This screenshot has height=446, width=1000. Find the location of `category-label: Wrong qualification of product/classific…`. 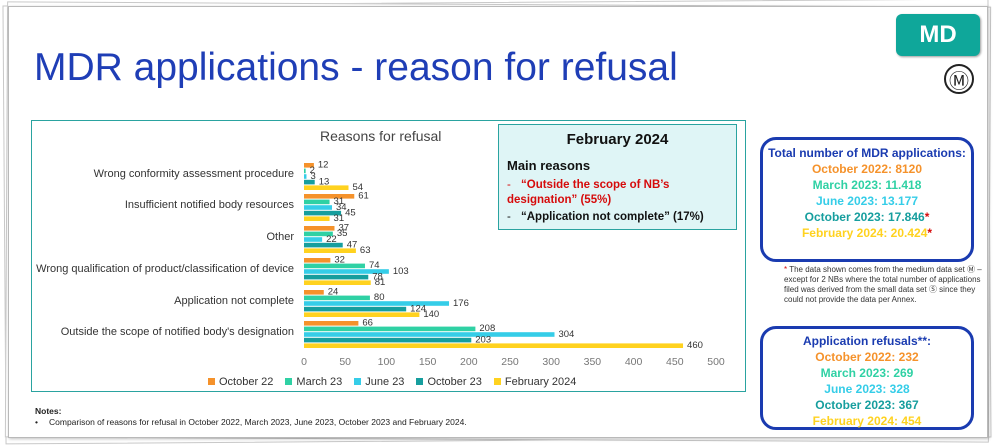

category-label: Wrong qualification of product/classific… is located at coordinates (165, 269).